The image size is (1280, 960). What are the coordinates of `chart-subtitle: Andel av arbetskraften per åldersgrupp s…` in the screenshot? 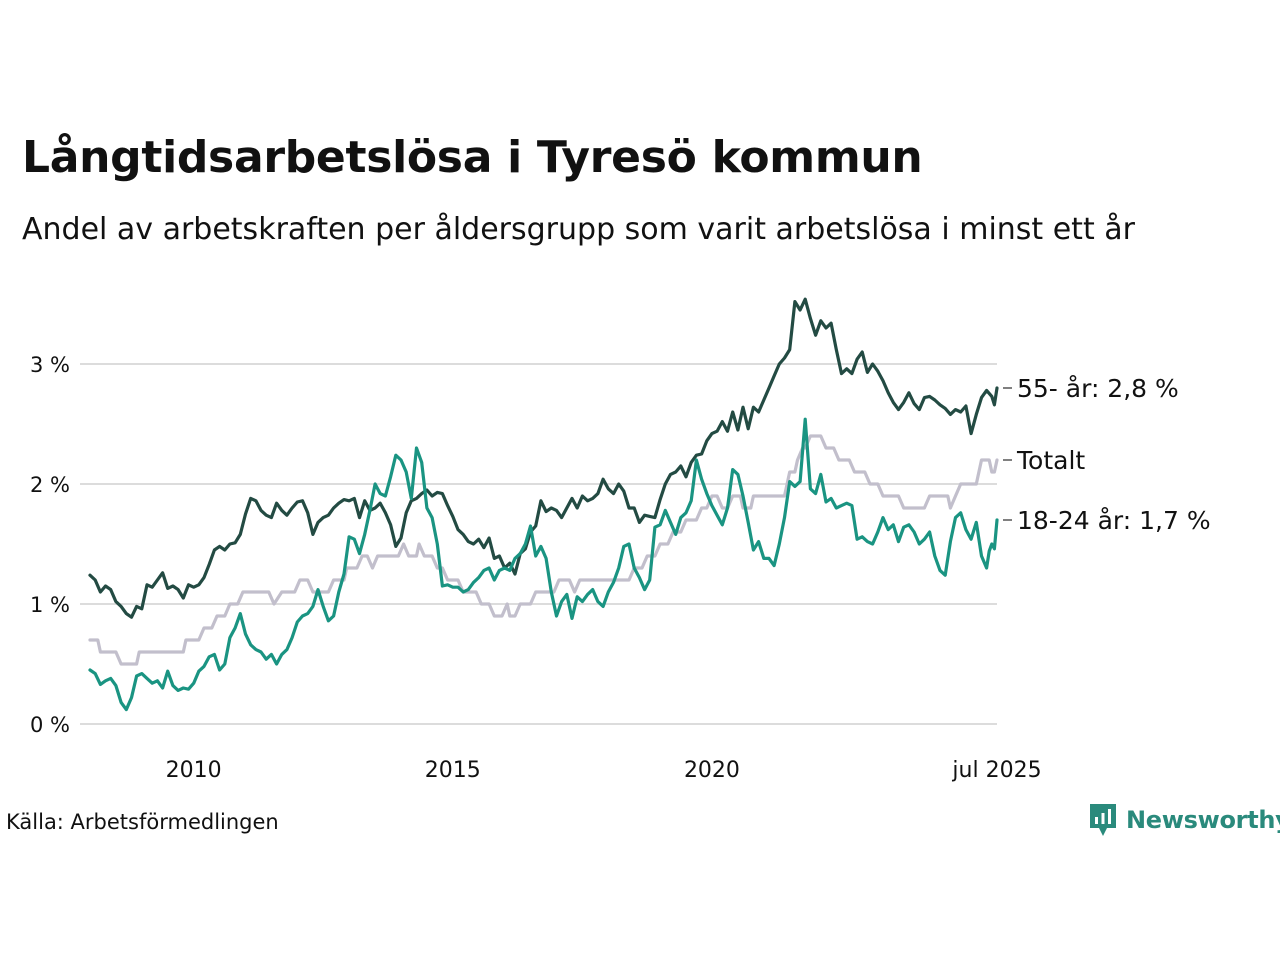 It's located at (578, 229).